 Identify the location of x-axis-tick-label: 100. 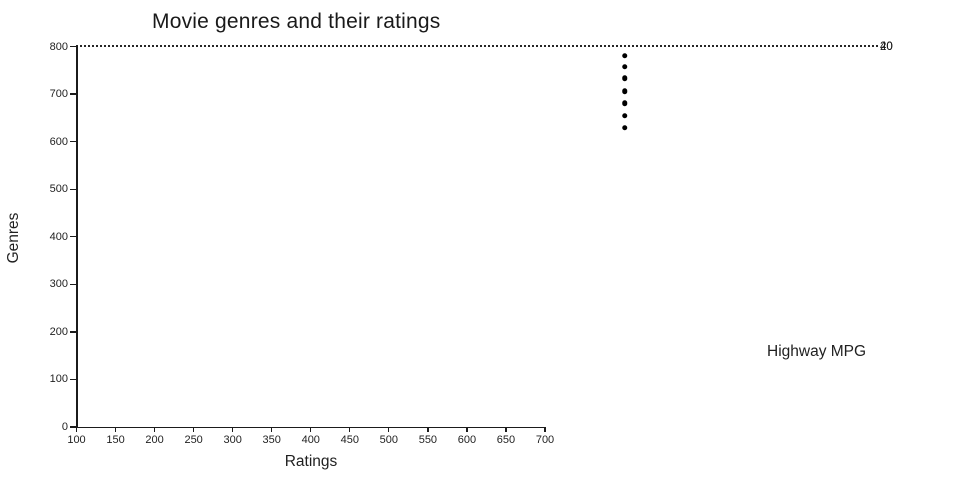
(76, 440).